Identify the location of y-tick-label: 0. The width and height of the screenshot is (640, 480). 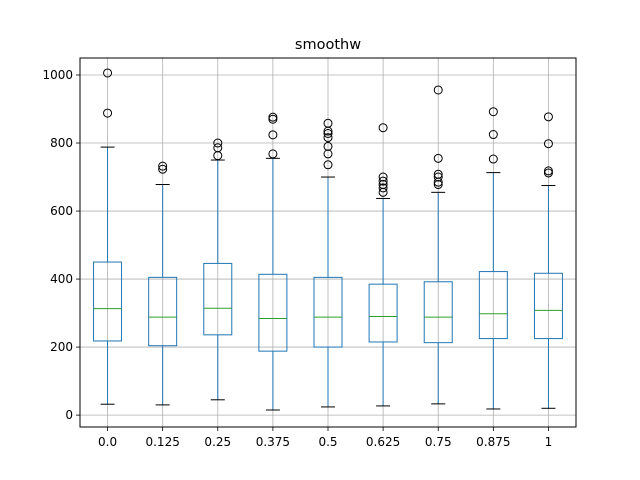
(69, 415).